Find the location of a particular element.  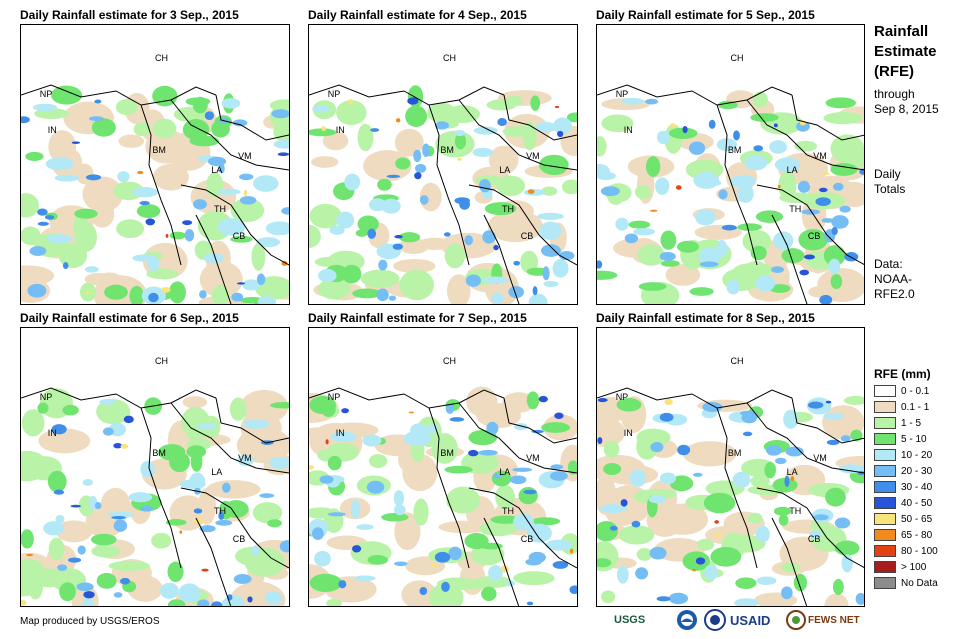

legend-label: 30 - 40 is located at coordinates (917, 487).